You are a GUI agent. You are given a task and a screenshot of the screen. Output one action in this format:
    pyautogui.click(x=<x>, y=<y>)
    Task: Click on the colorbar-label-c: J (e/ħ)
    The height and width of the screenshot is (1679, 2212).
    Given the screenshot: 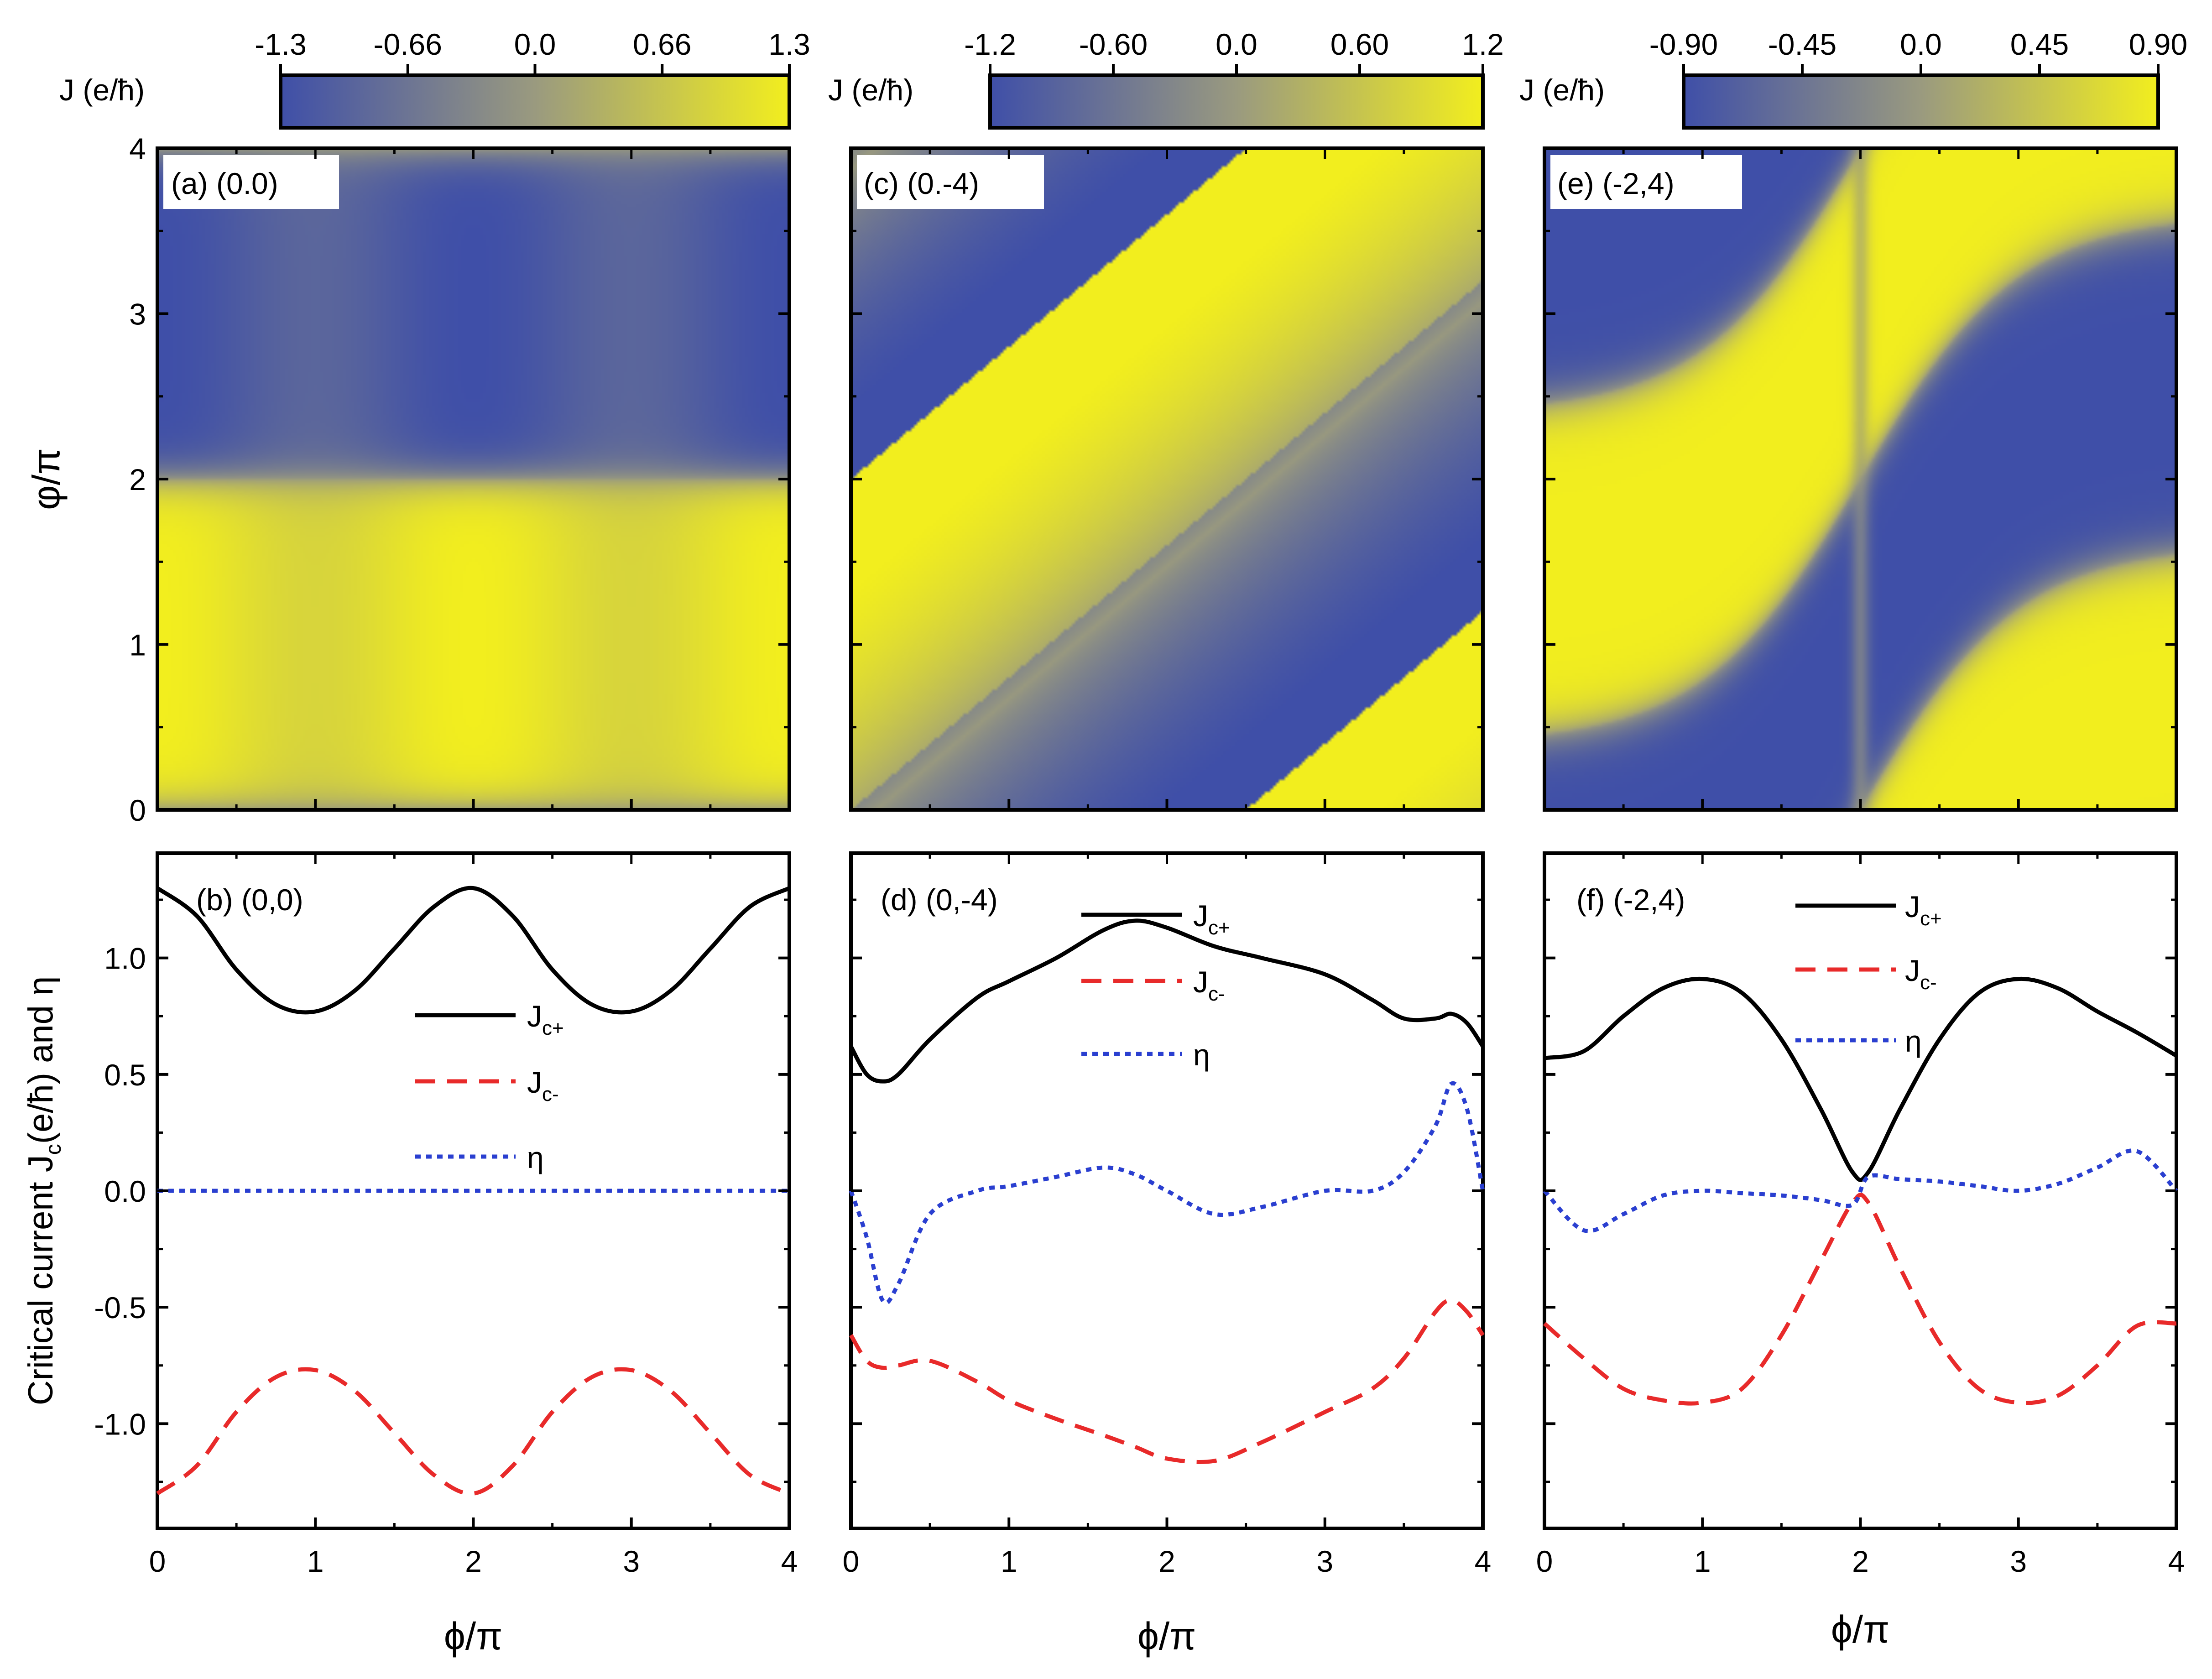 What is the action you would take?
    pyautogui.click(x=870, y=90)
    